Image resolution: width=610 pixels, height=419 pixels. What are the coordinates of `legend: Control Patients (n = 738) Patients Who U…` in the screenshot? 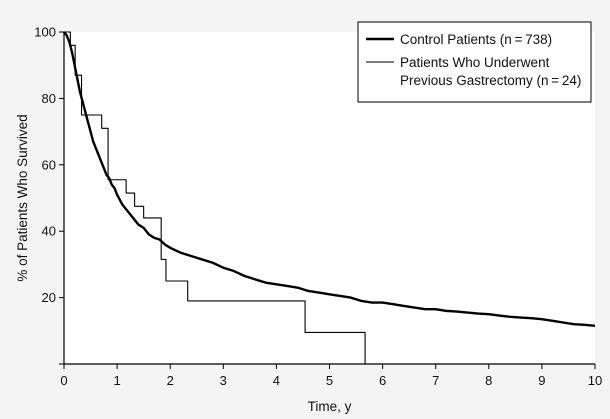 It's located at (474, 62).